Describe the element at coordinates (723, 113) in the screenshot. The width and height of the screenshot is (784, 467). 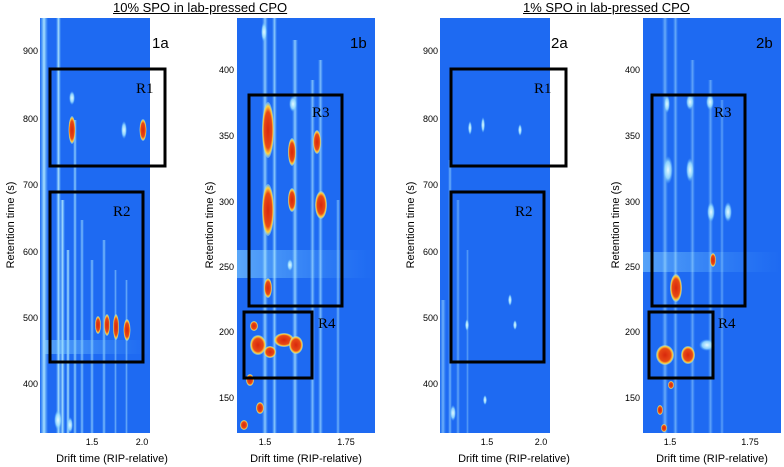
I see `region-label-r3-2b: R3` at that location.